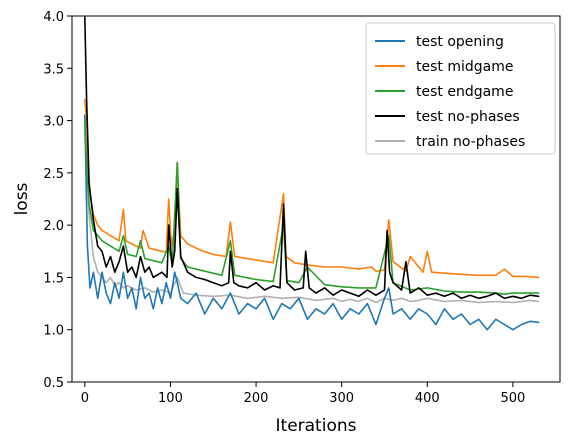 Image resolution: width=574 pixels, height=445 pixels. Describe the element at coordinates (464, 67) in the screenshot. I see `legend-label: test midgame` at that location.